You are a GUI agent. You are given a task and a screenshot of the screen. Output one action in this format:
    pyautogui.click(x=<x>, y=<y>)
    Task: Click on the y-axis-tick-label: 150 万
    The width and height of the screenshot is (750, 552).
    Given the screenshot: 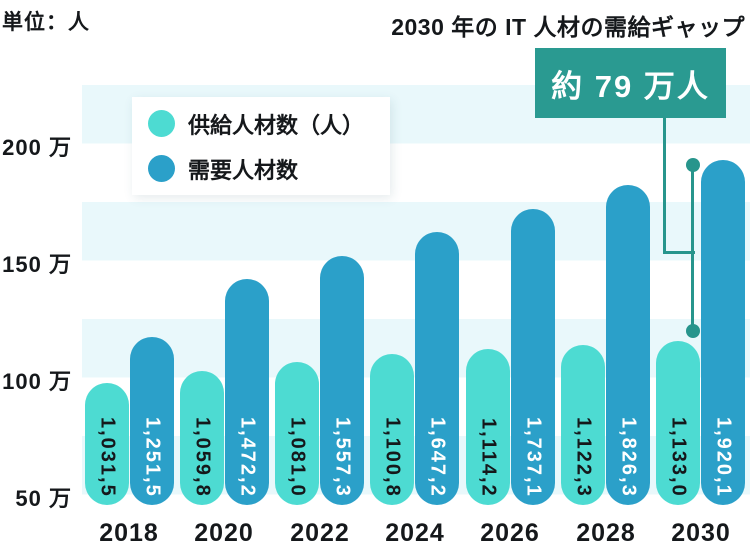 What is the action you would take?
    pyautogui.click(x=37, y=264)
    